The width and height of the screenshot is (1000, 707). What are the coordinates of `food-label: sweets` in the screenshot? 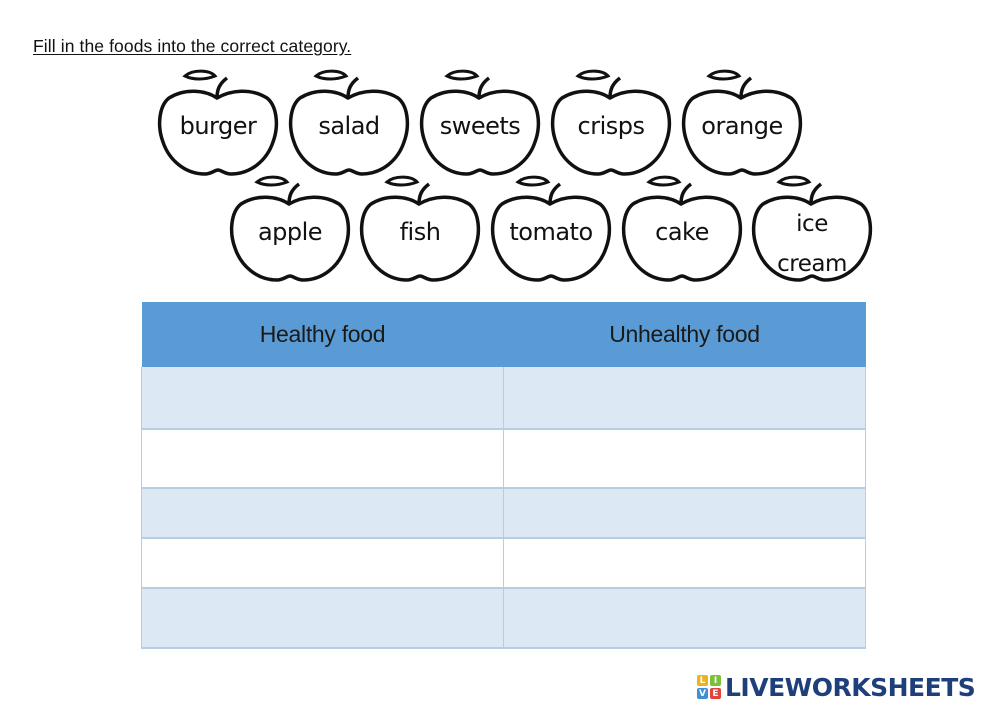 It's located at (480, 126).